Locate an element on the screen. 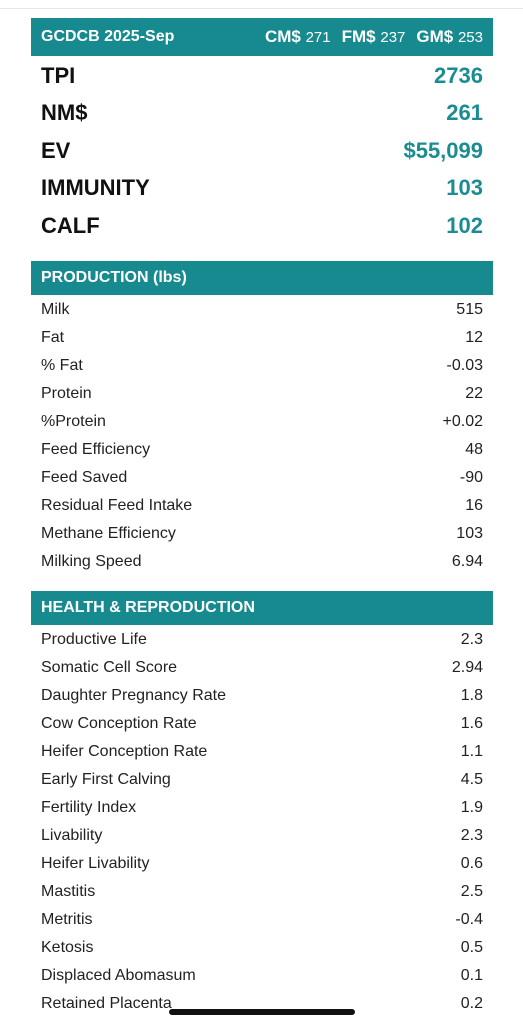  summary-value: 103 is located at coordinates (464, 188).